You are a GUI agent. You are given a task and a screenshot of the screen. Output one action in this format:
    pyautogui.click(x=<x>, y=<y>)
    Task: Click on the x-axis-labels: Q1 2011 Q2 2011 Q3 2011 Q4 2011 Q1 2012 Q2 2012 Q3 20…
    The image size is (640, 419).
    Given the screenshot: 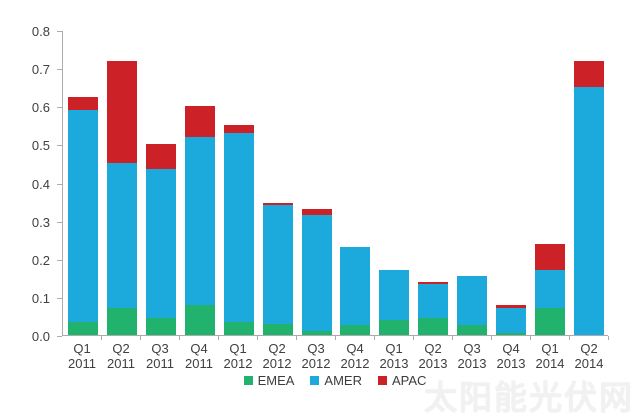 What is the action you would take?
    pyautogui.click(x=335, y=356)
    